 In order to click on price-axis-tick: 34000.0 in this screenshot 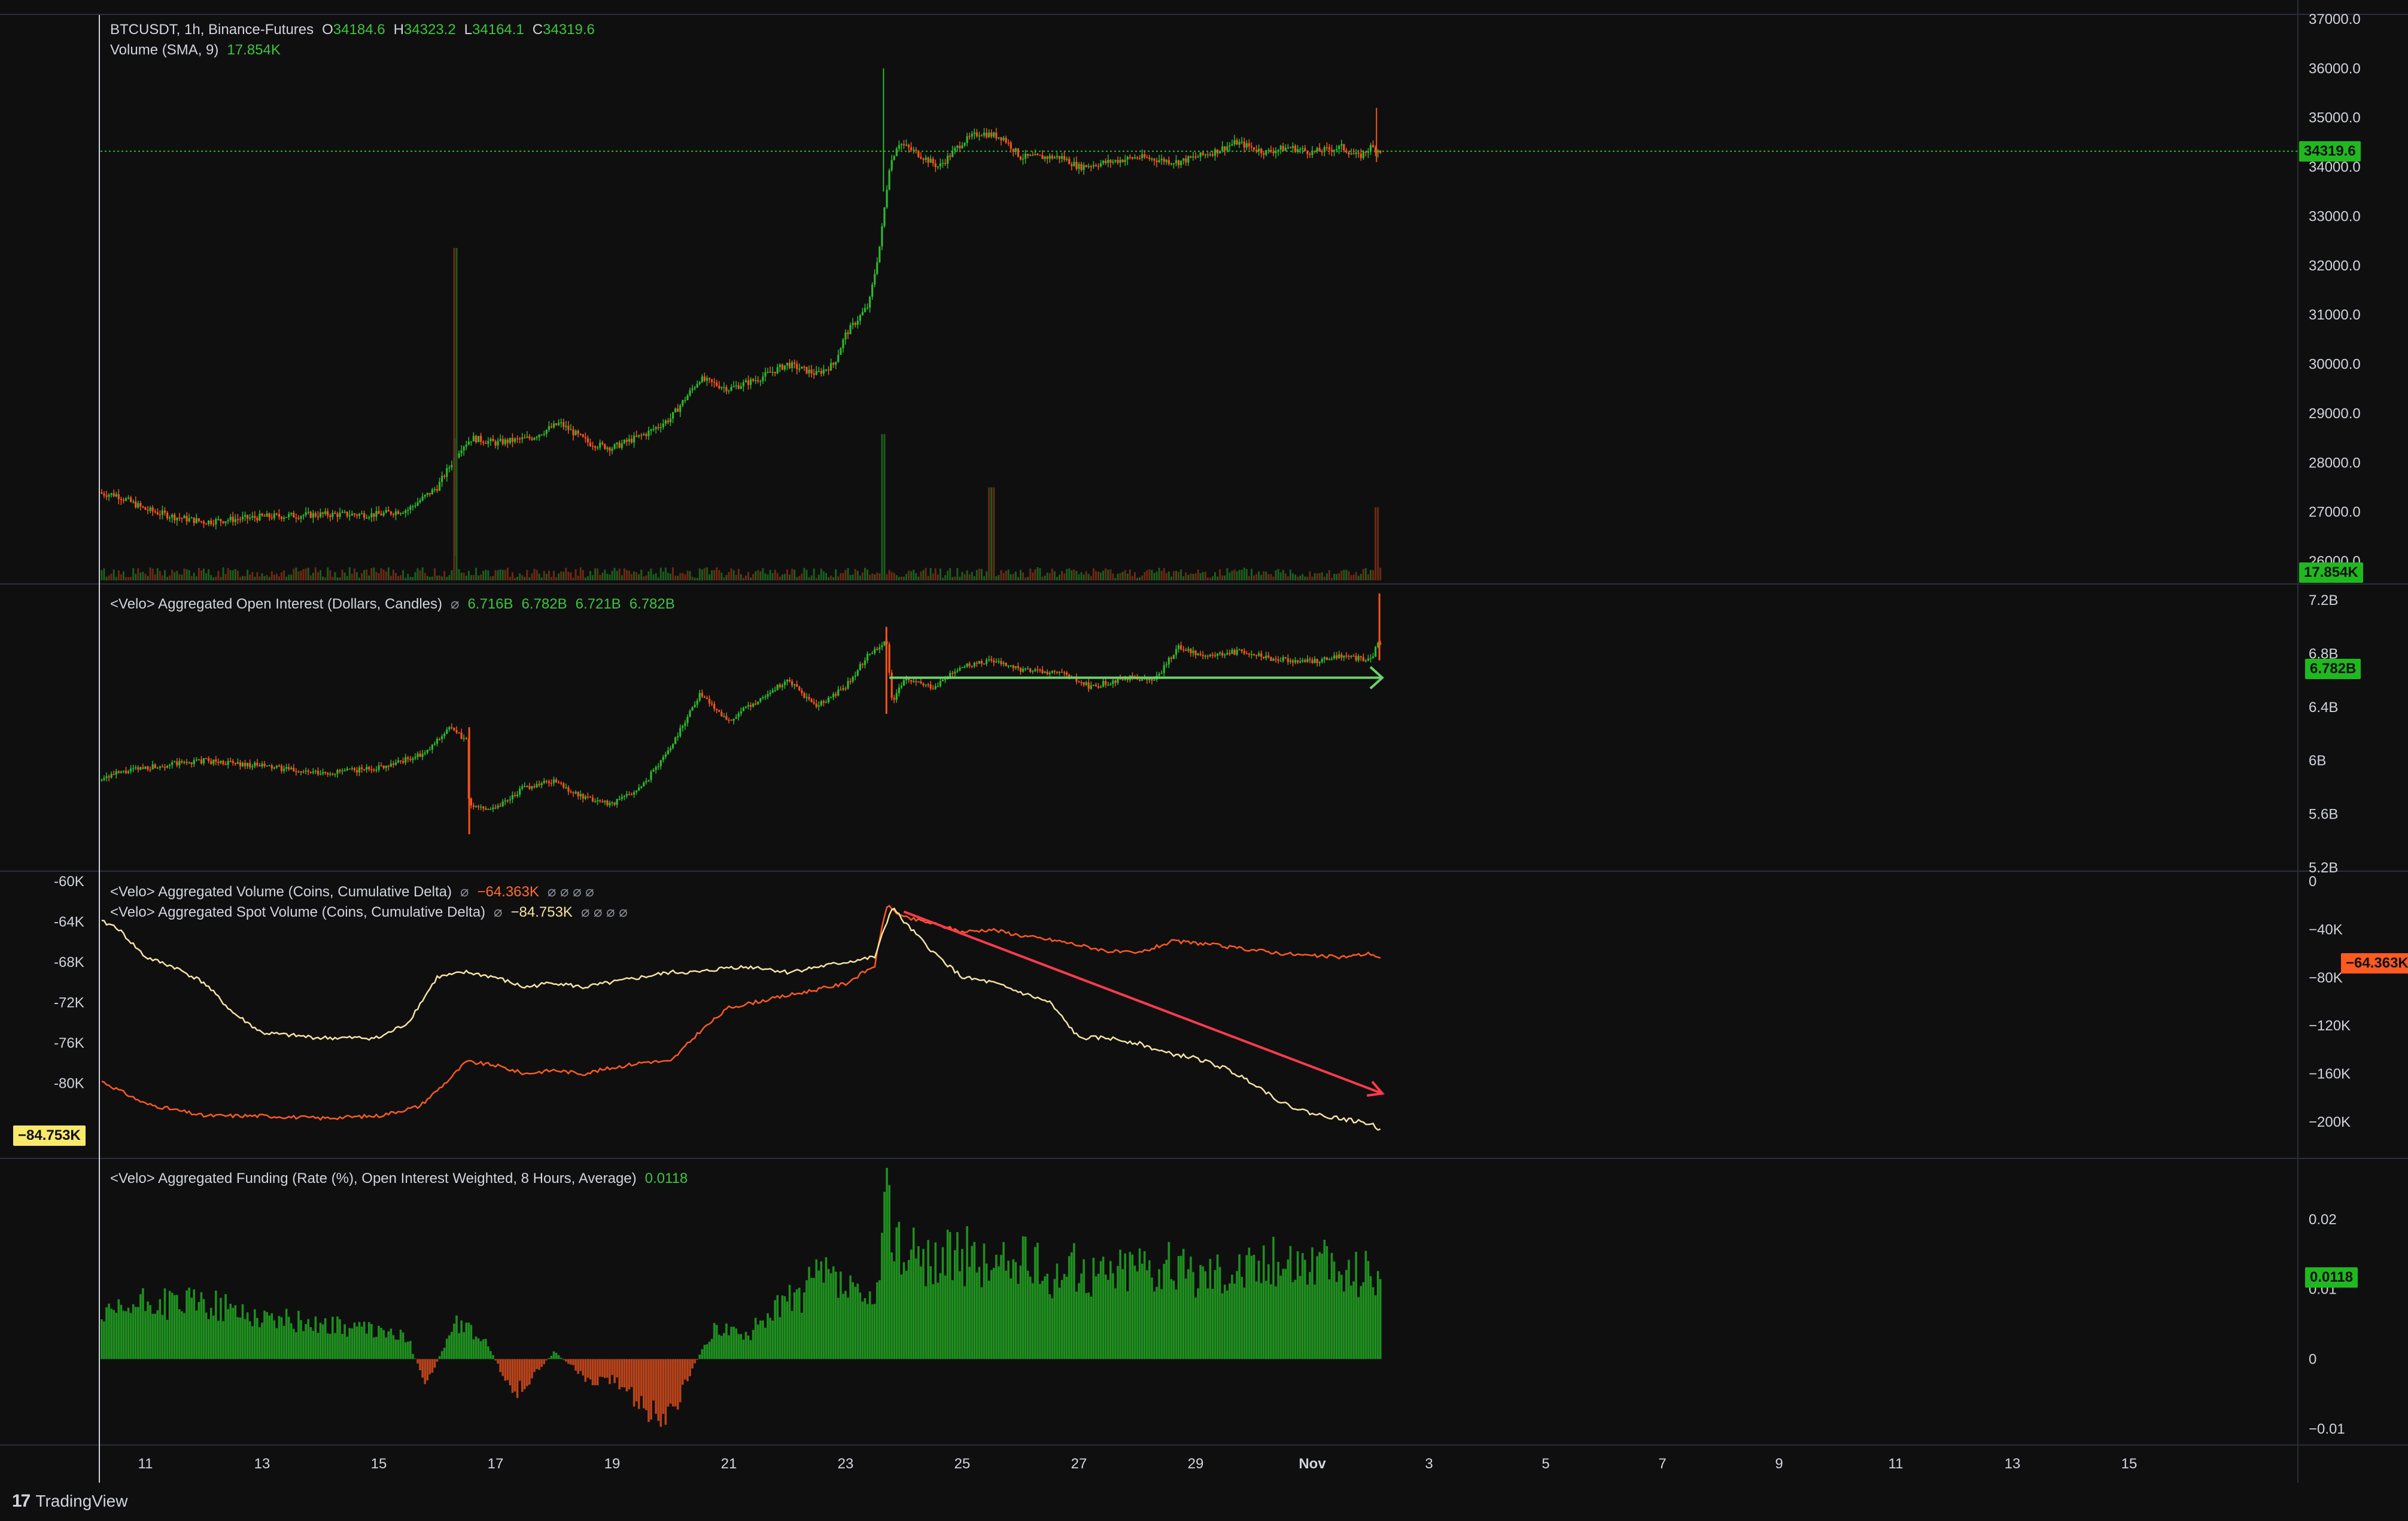, I will do `click(2335, 167)`.